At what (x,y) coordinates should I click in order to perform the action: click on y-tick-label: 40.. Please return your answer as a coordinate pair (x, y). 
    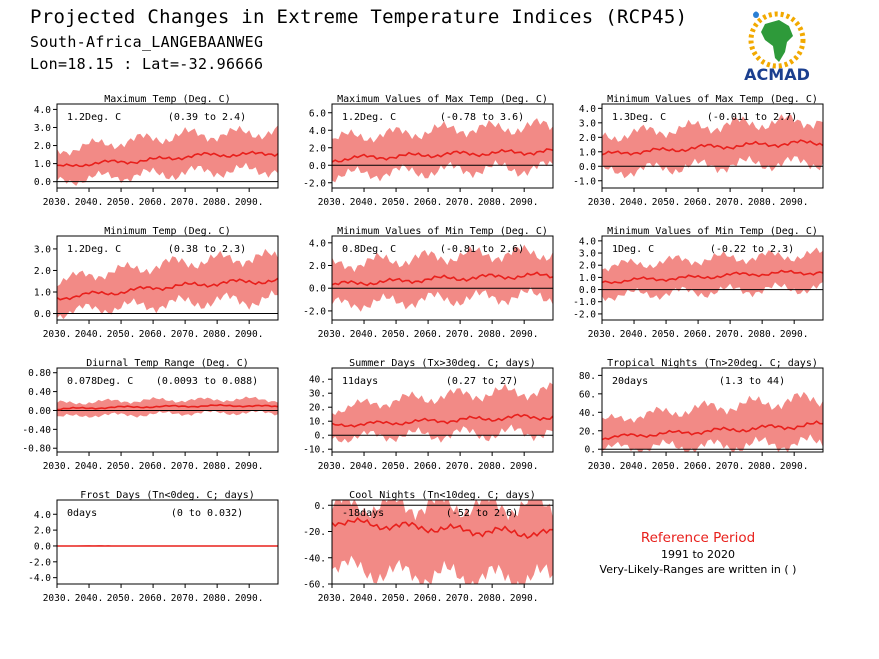
    Looking at the image, I should click on (587, 413).